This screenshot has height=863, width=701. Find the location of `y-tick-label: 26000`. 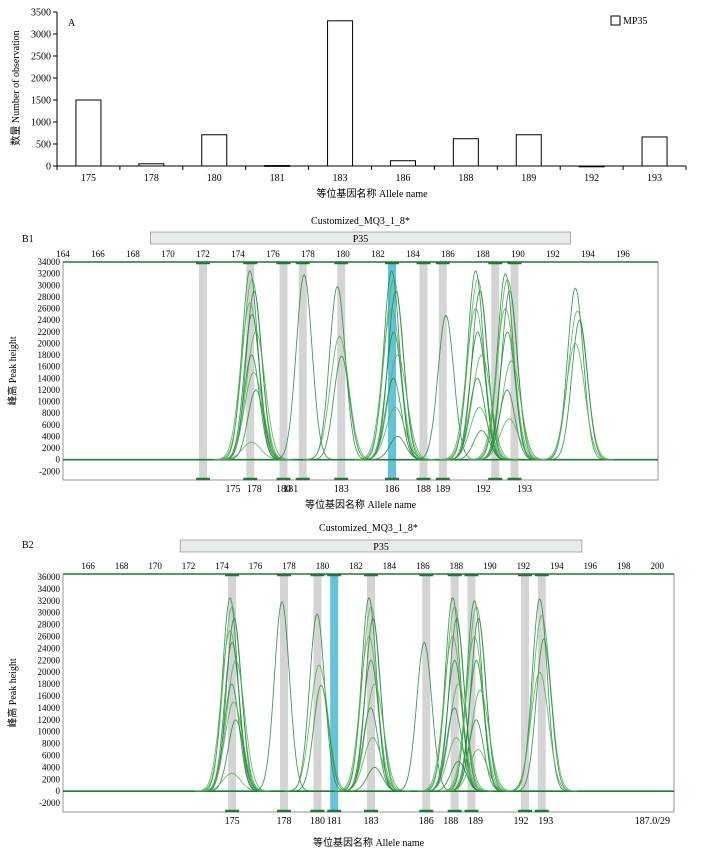

y-tick-label: 26000 is located at coordinates (49, 309).